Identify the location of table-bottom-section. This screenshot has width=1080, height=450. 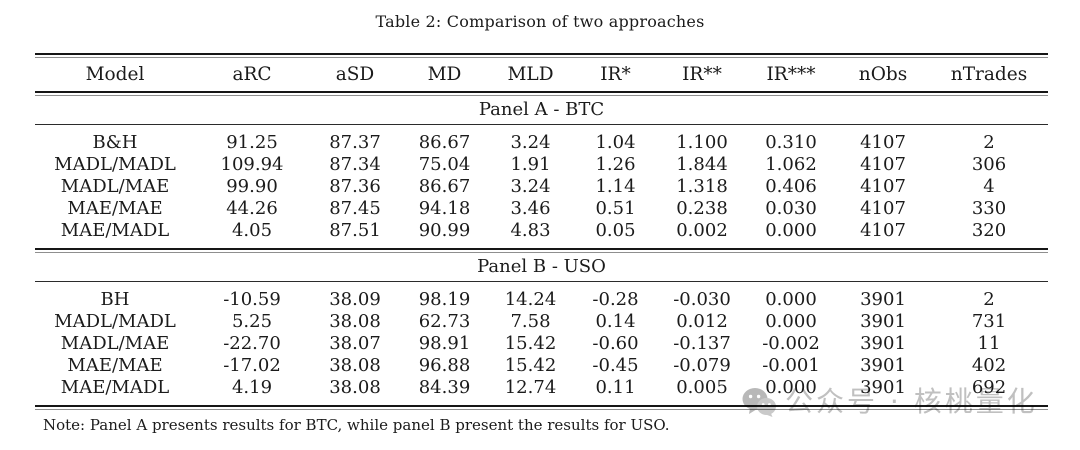
(541, 404).